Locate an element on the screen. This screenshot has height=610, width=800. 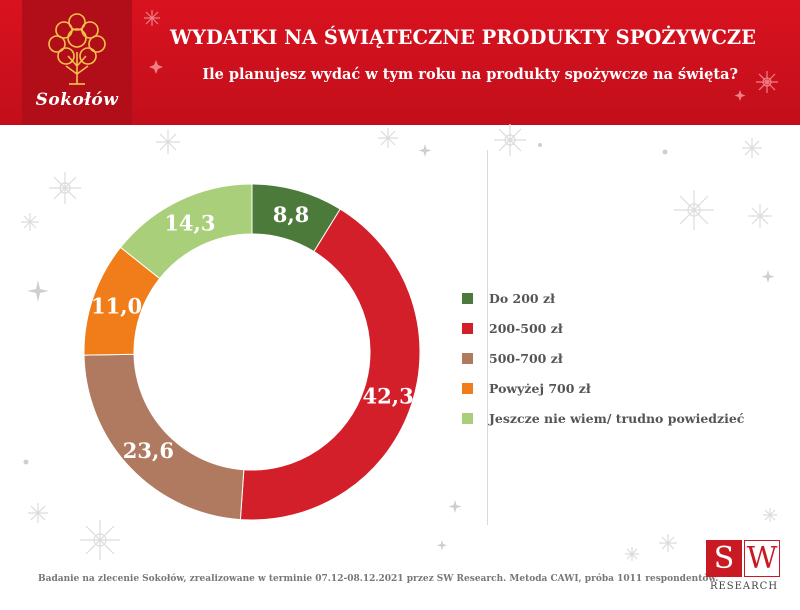
sw-logo-w: W is located at coordinates (762, 558).